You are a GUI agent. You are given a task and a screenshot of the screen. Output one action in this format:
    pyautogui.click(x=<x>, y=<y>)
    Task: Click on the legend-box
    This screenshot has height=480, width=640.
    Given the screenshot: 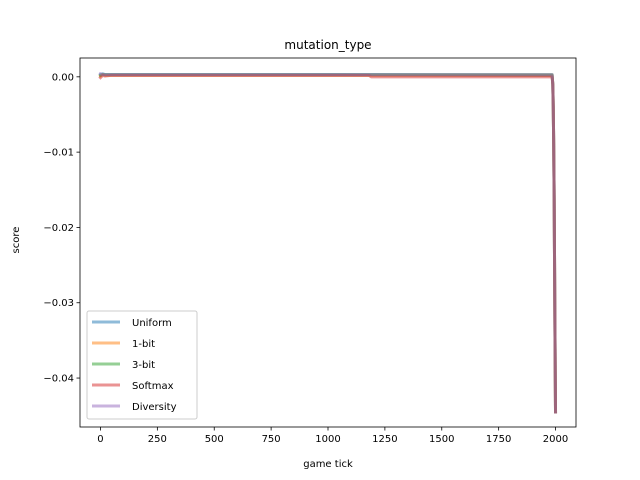 What is the action you would take?
    pyautogui.click(x=142, y=365)
    